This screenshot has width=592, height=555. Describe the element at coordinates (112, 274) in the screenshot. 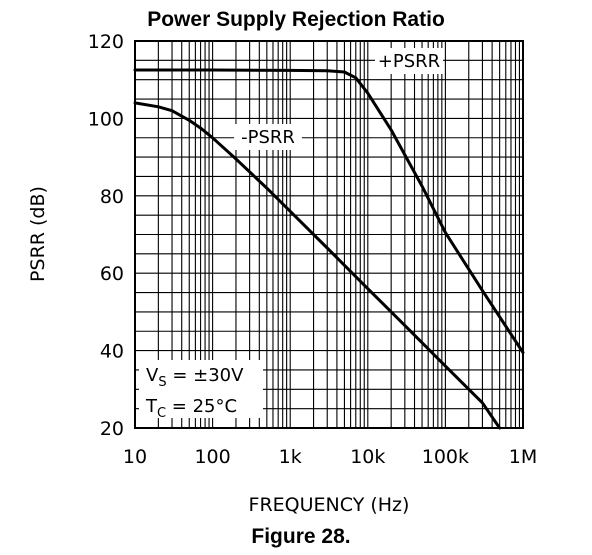

I see `y-tick-label: 60` at that location.